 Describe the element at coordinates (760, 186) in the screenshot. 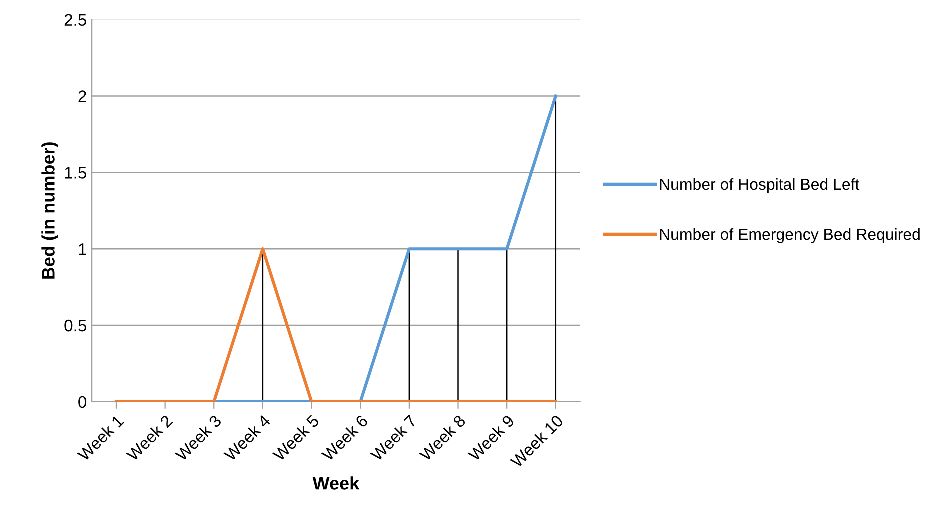

I see `legend-label: Number of Hospital Bed Left` at that location.